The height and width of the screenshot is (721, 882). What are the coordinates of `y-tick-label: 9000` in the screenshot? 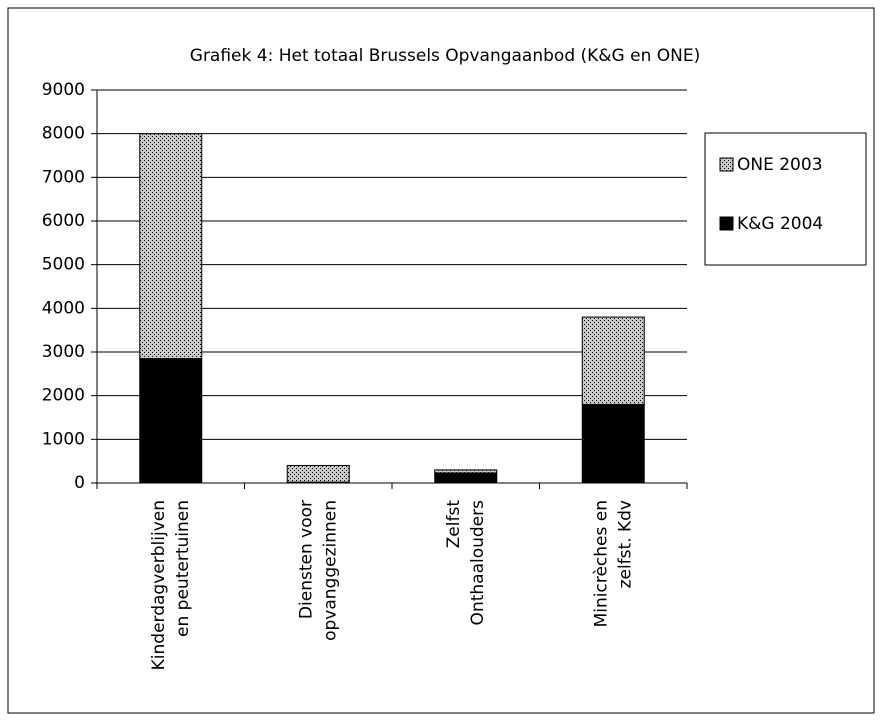 It's located at (63, 90).